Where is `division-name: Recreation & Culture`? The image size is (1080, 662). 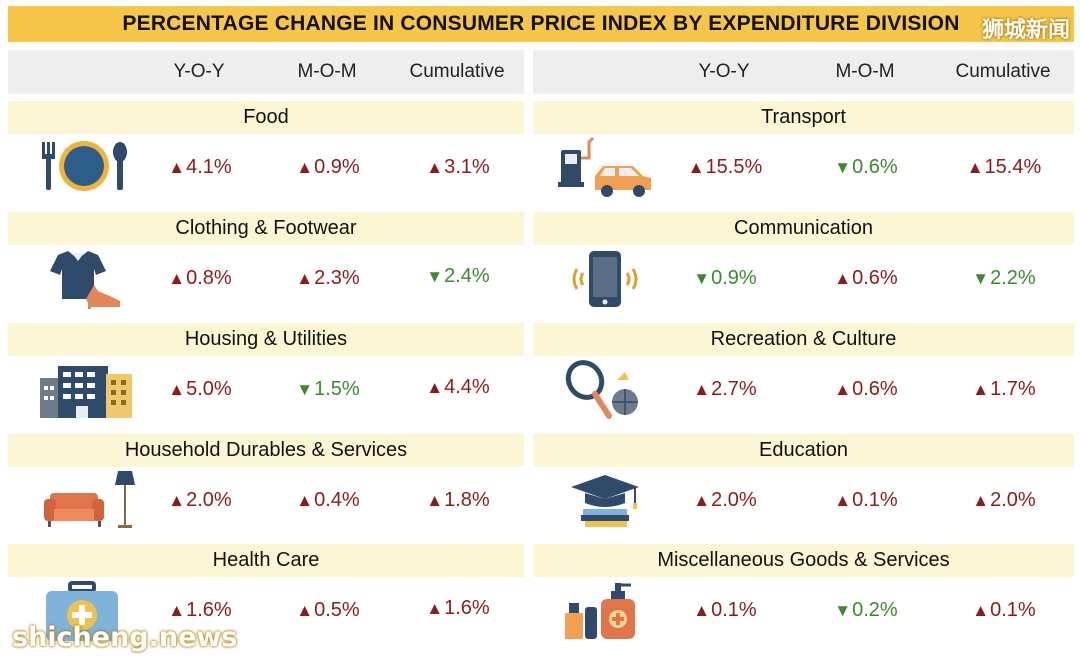
division-name: Recreation & Culture is located at coordinates (803, 339).